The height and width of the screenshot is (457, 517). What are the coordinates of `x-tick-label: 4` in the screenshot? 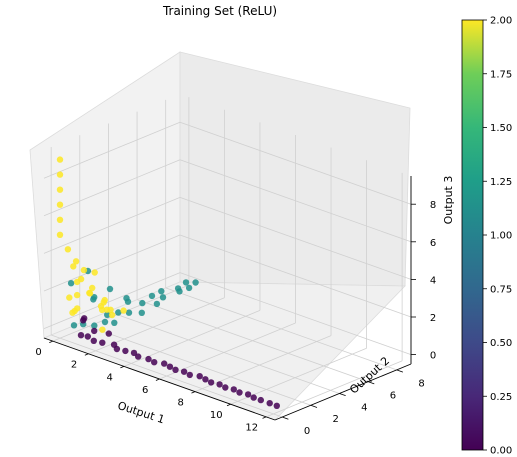 It's located at (109, 377).